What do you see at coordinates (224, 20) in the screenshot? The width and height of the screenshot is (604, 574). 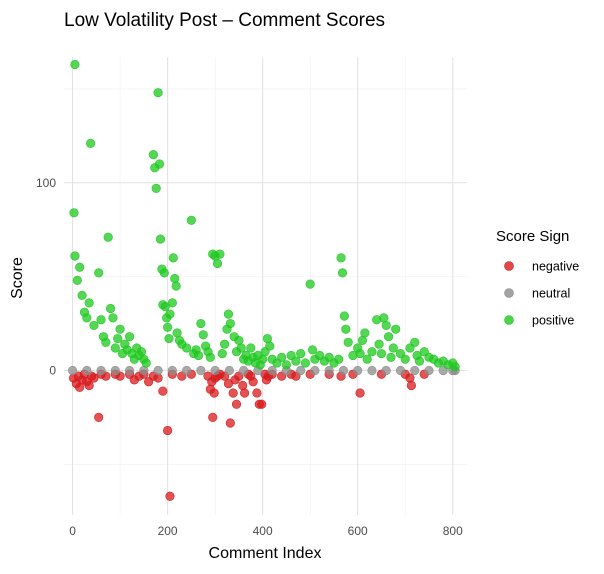 I see `chart-title: Low Volatility Post – Comment Scores` at bounding box center [224, 20].